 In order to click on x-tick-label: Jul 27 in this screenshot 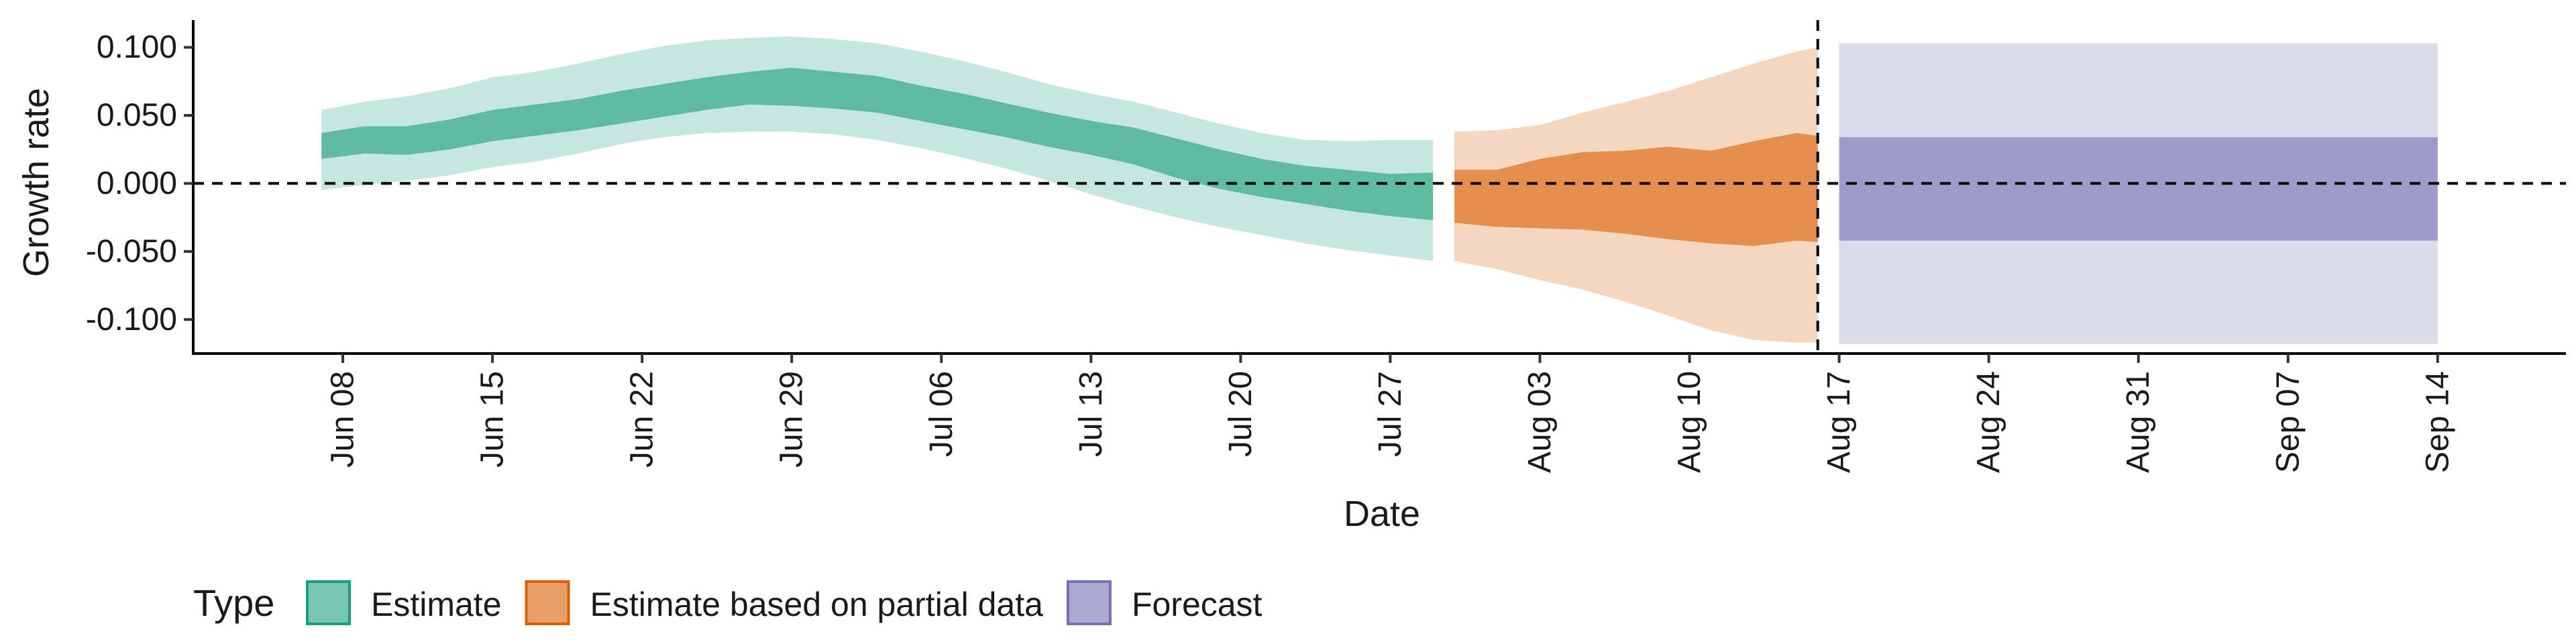, I will do `click(1390, 414)`.